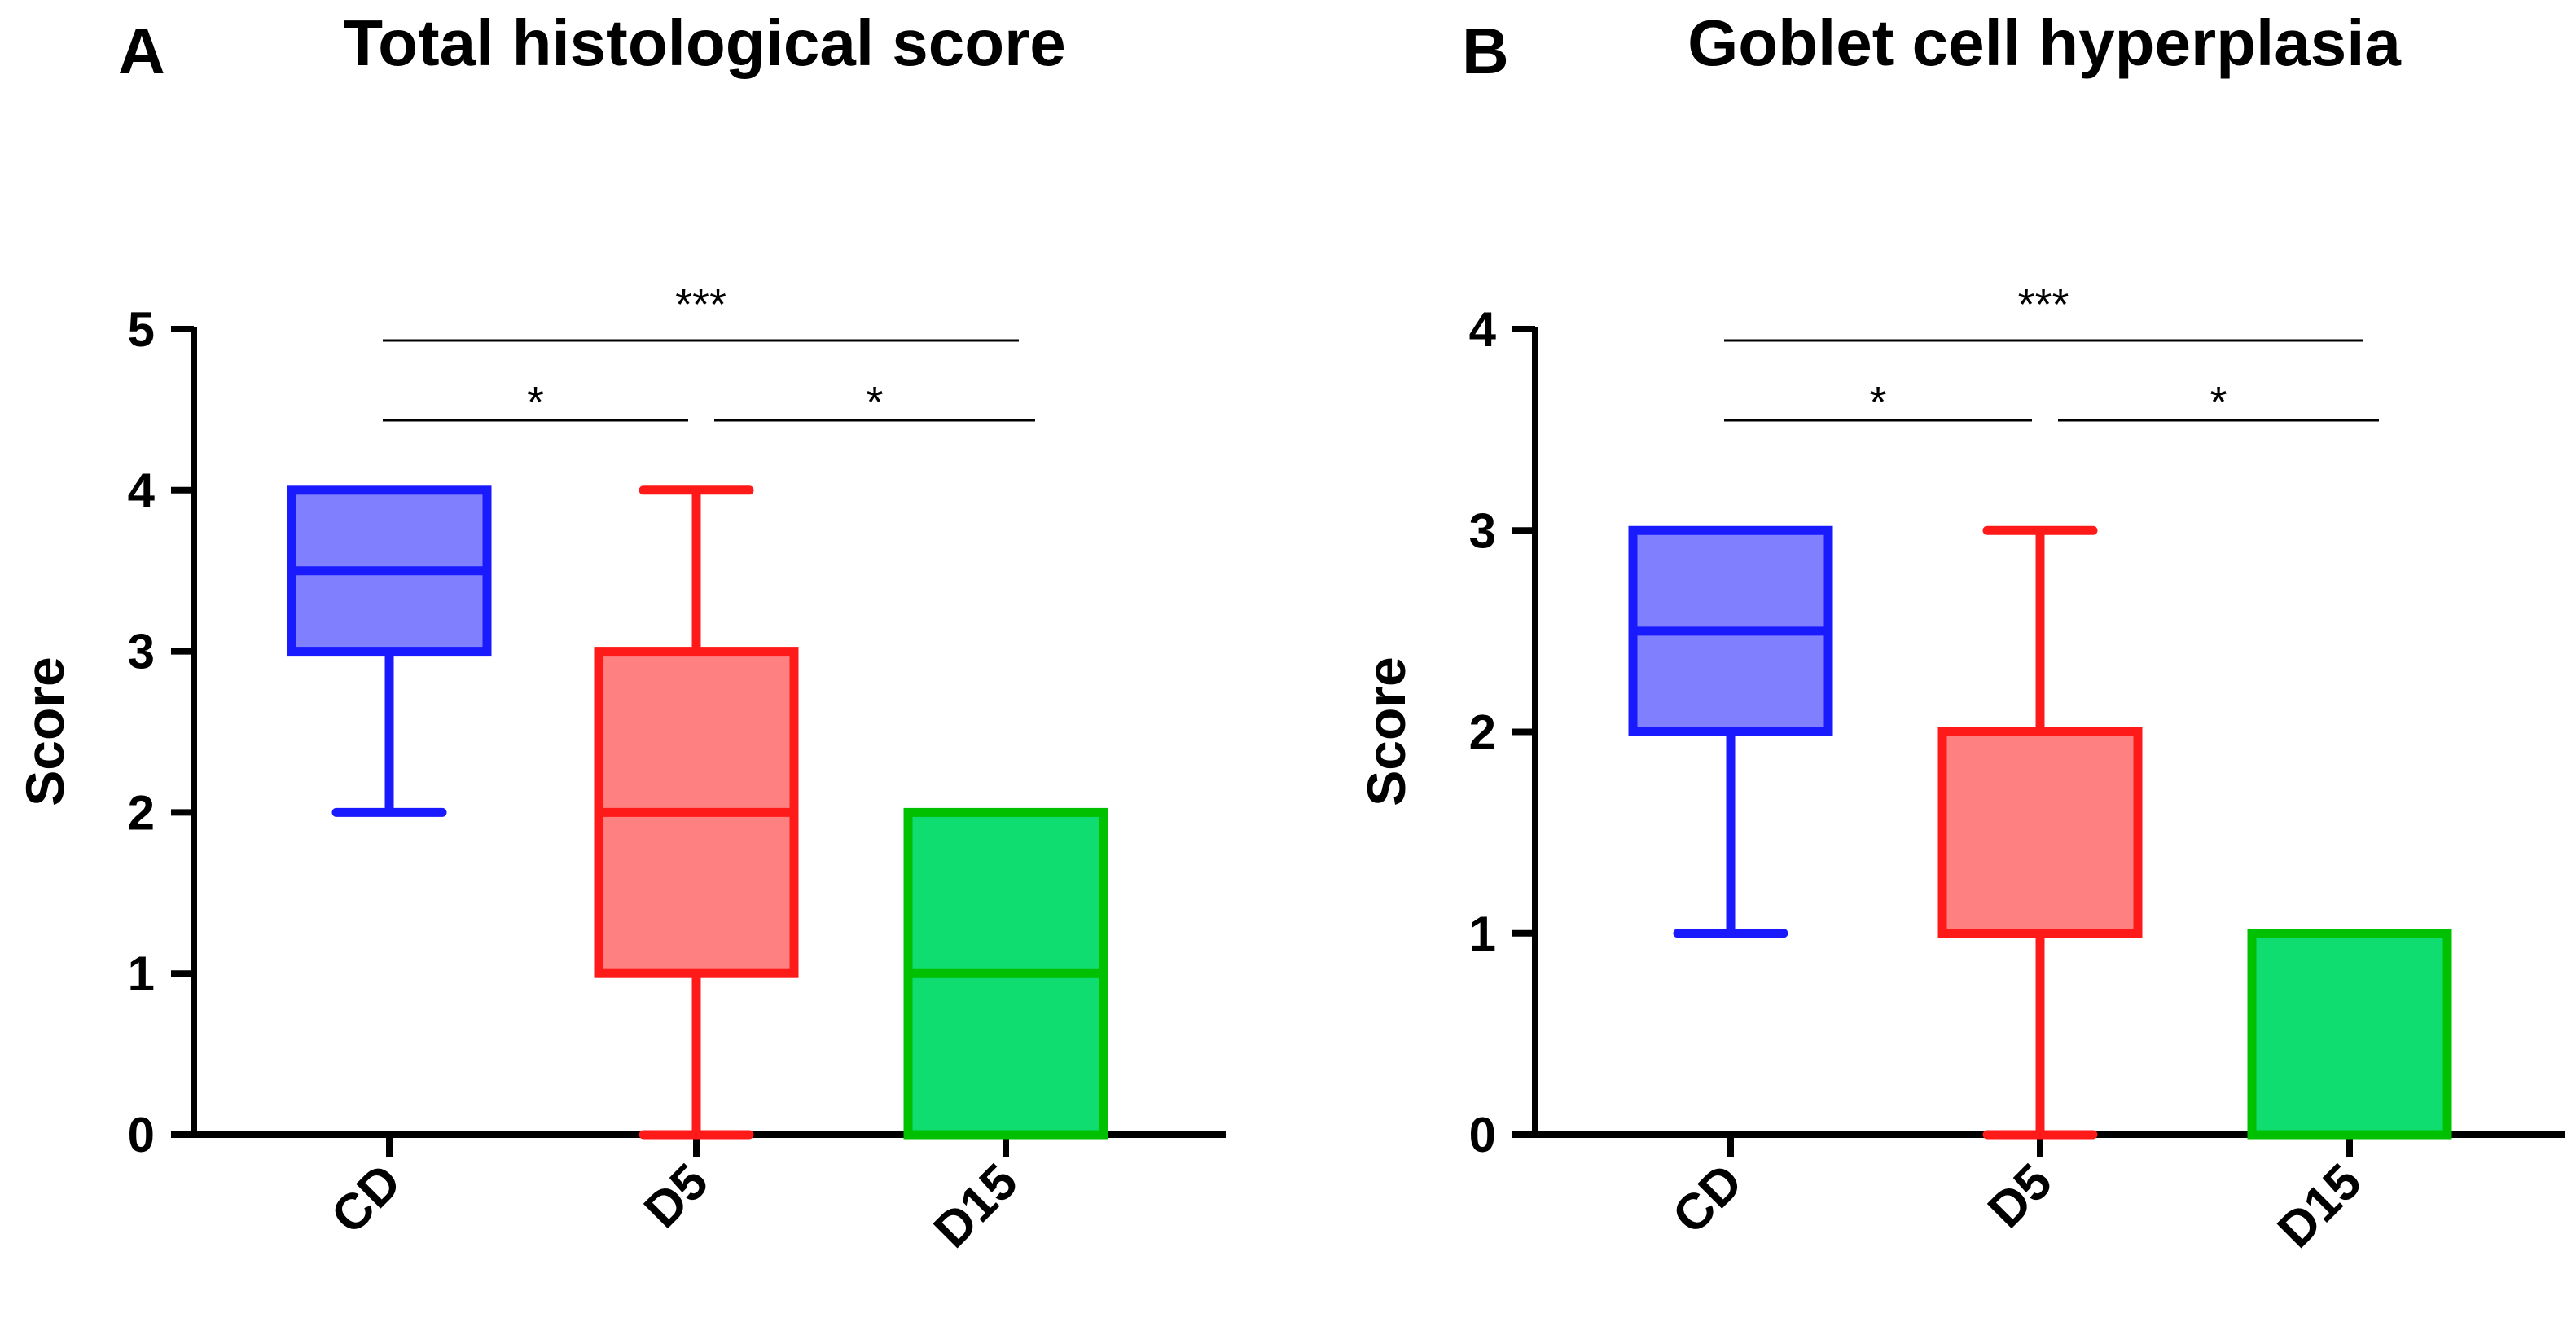 This screenshot has width=2576, height=1322. I want to click on panel-letter: B, so click(1485, 51).